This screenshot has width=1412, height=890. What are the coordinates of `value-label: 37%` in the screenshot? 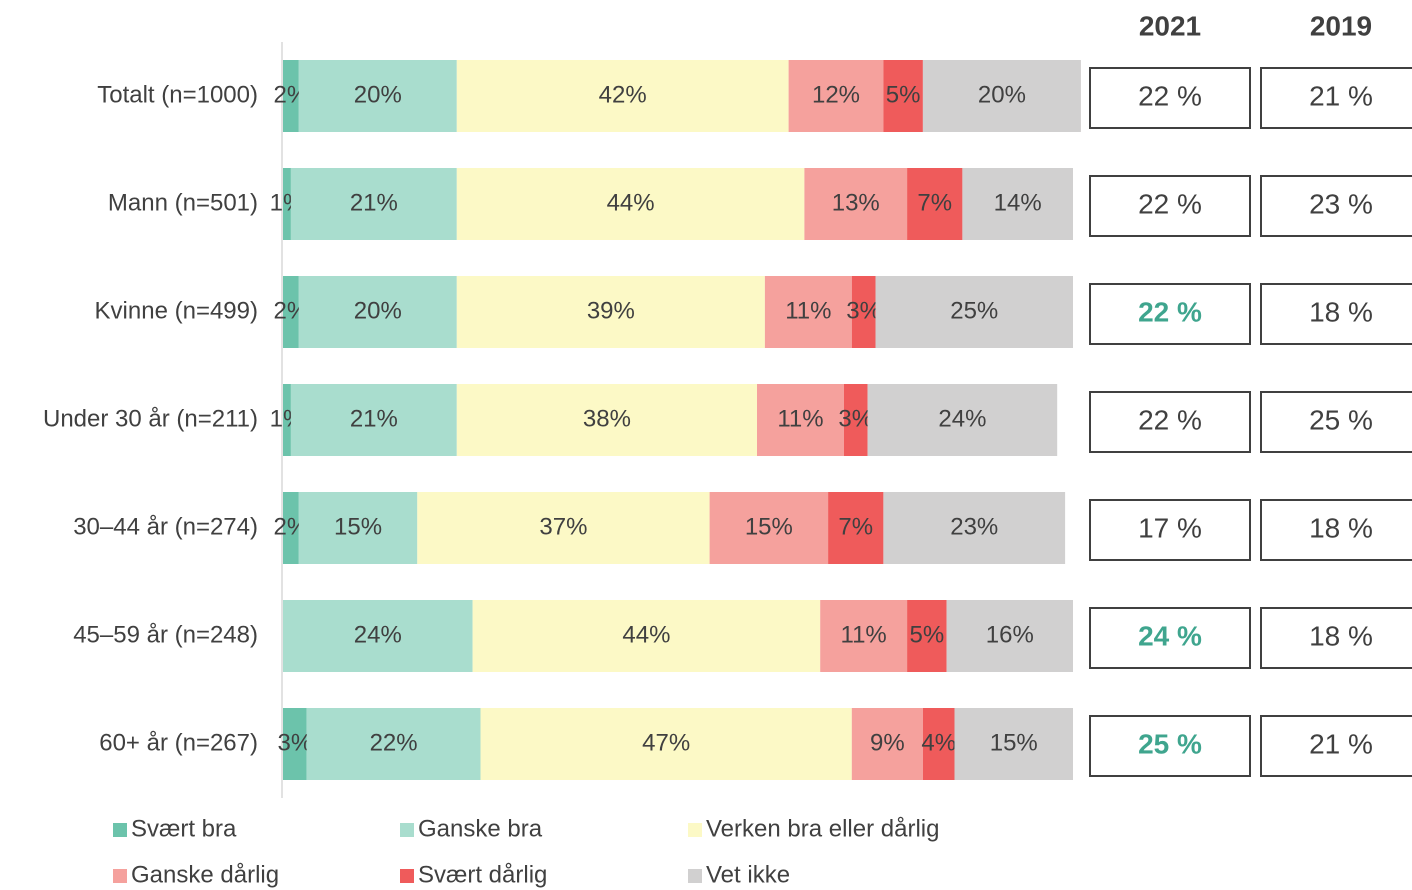 It's located at (563, 526).